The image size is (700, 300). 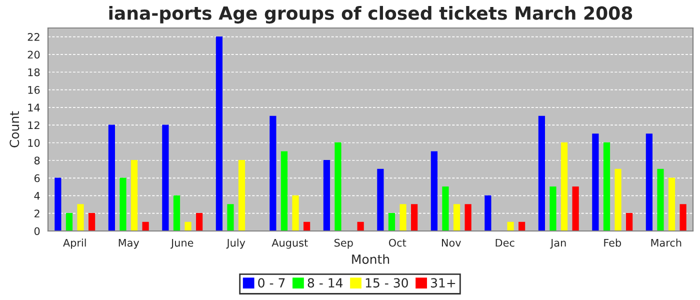 I want to click on y-axis-title: Count, so click(x=15, y=129).